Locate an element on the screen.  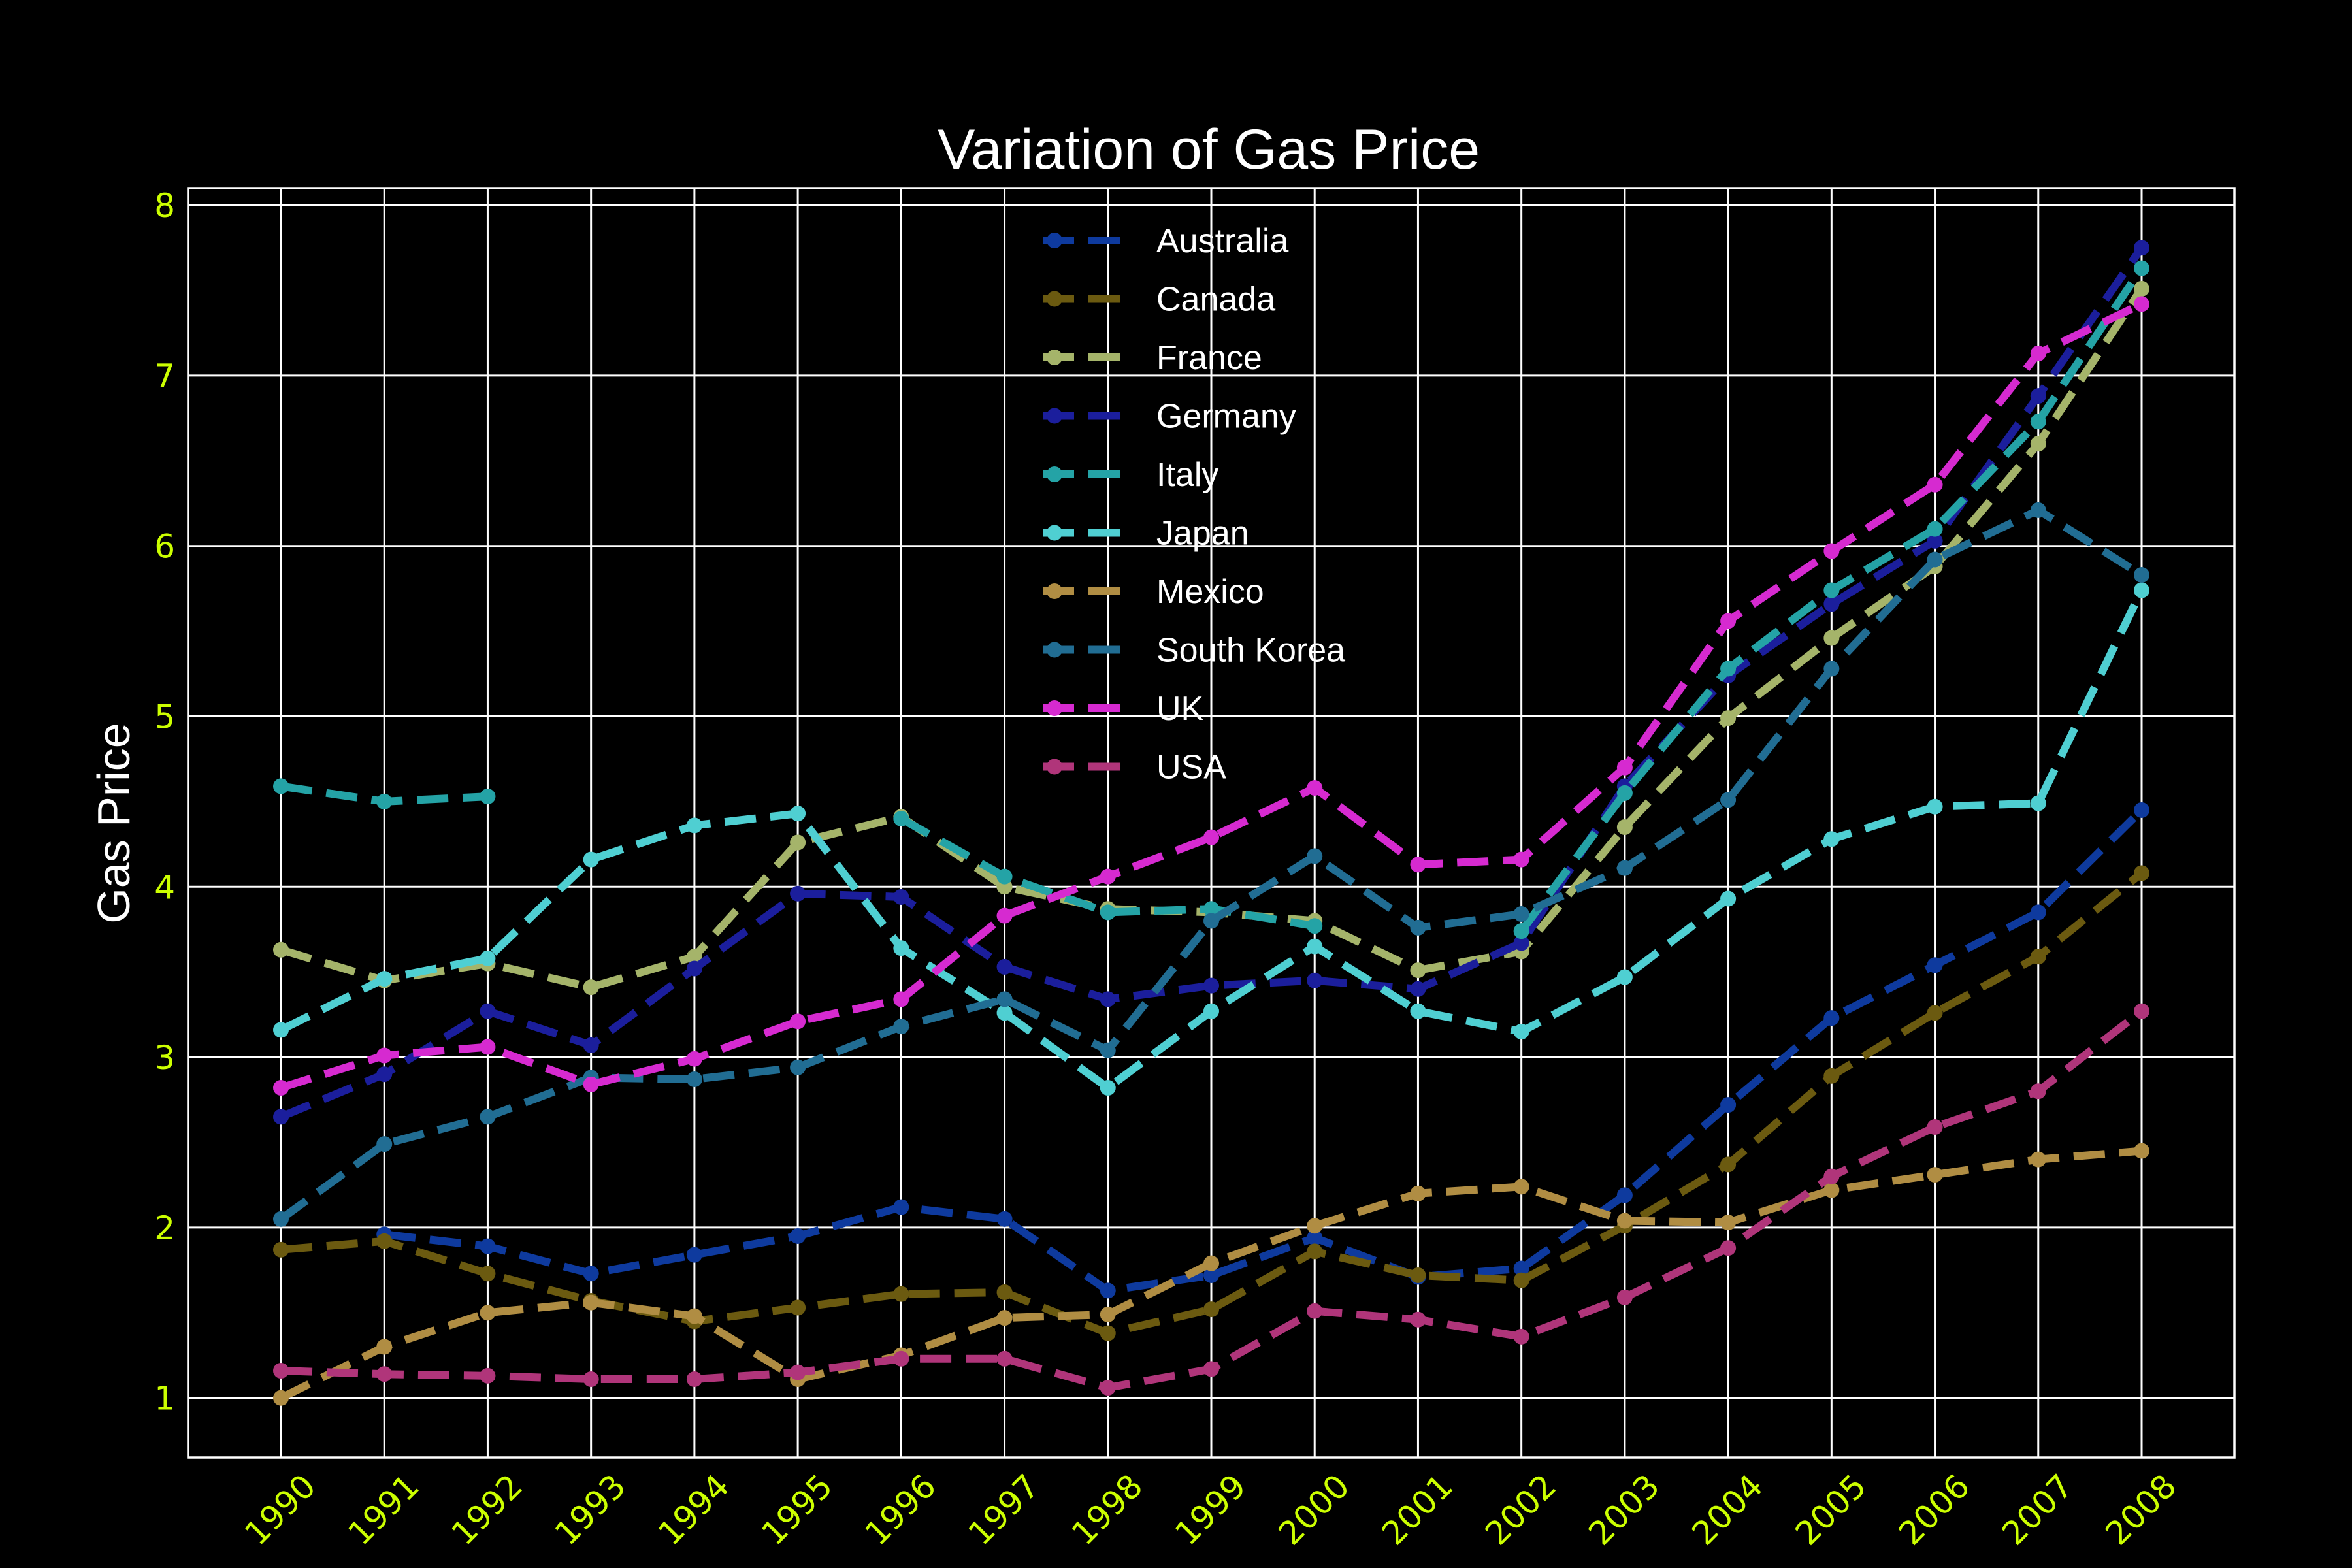
legend-item: USA is located at coordinates (1134, 768).